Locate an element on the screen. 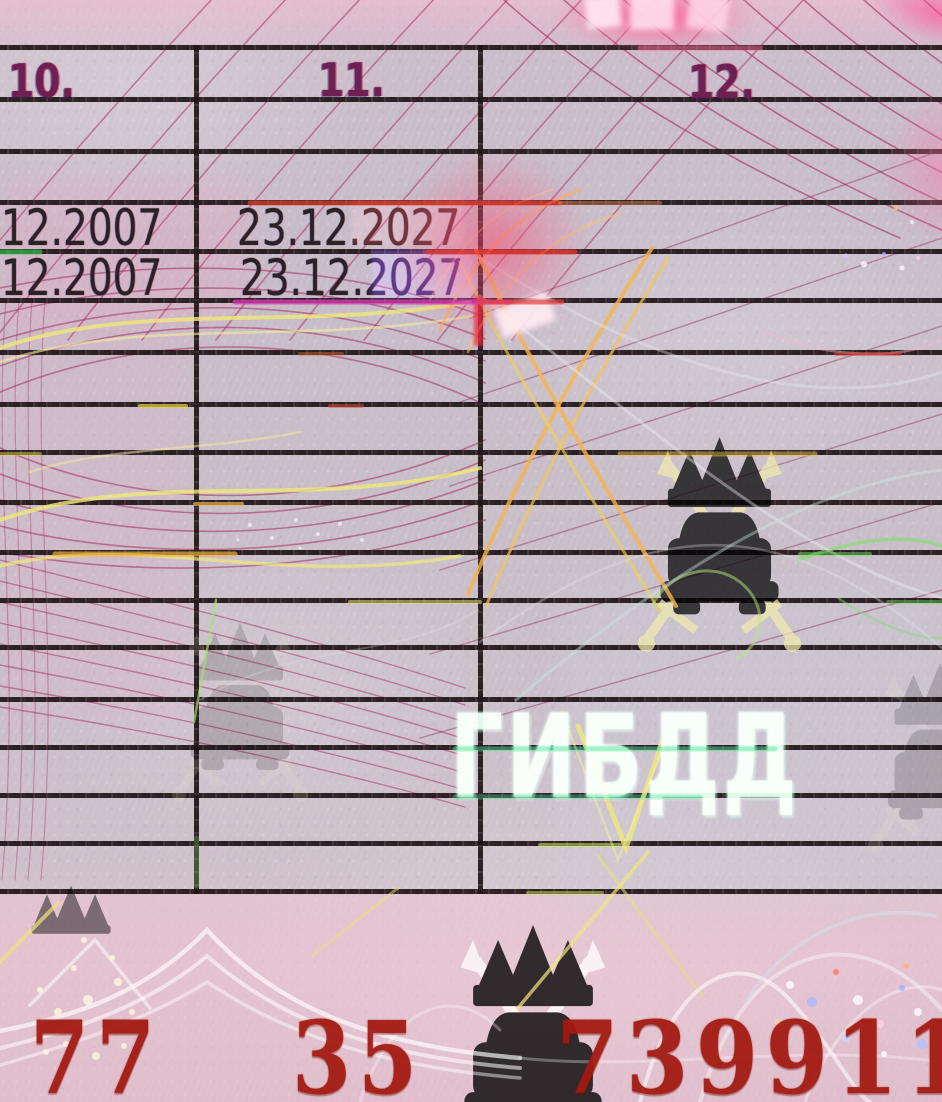 The height and width of the screenshot is (1102, 942). column-header-12: 12. is located at coordinates (721, 82).